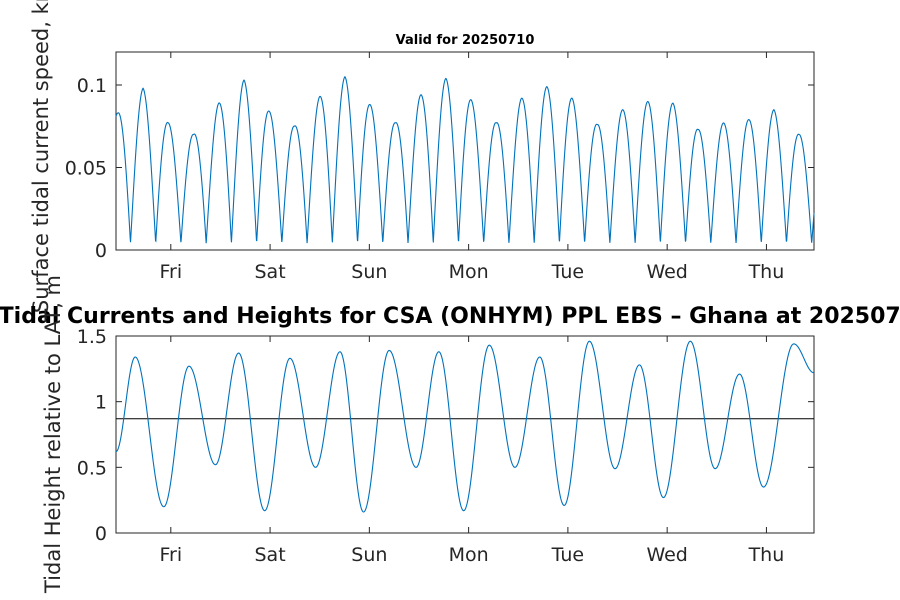 Image resolution: width=900 pixels, height=600 pixels. Describe the element at coordinates (92, 468) in the screenshot. I see `y-tick-label: 0.5` at that location.